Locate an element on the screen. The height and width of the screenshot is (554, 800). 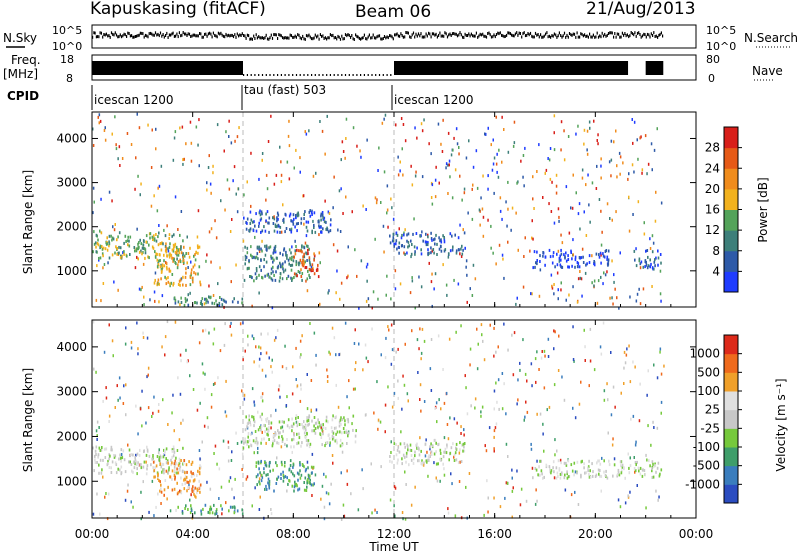
colorbar-tick-label: 4 is located at coordinates (716, 271).